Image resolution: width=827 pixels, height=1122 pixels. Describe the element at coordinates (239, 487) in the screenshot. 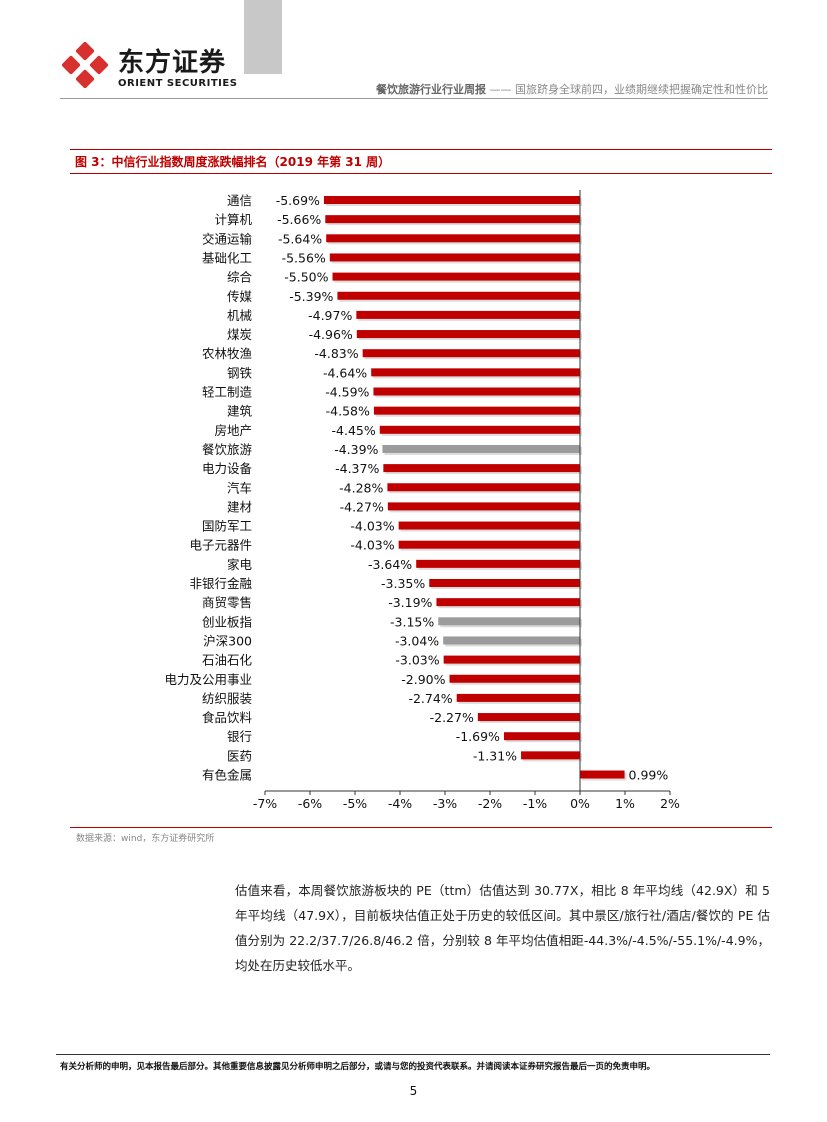

I see `category-label: 汽车` at that location.